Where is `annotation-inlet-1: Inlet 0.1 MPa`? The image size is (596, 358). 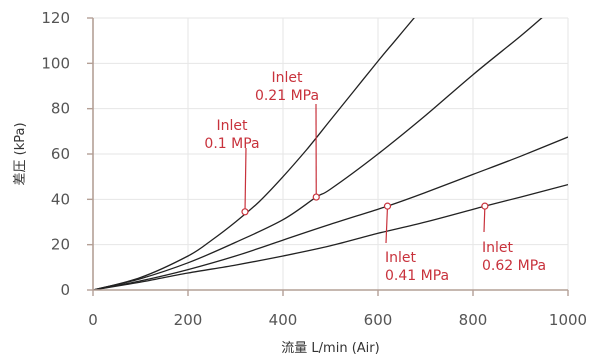 annotation-inlet-1: Inlet 0.1 MPa is located at coordinates (232, 167).